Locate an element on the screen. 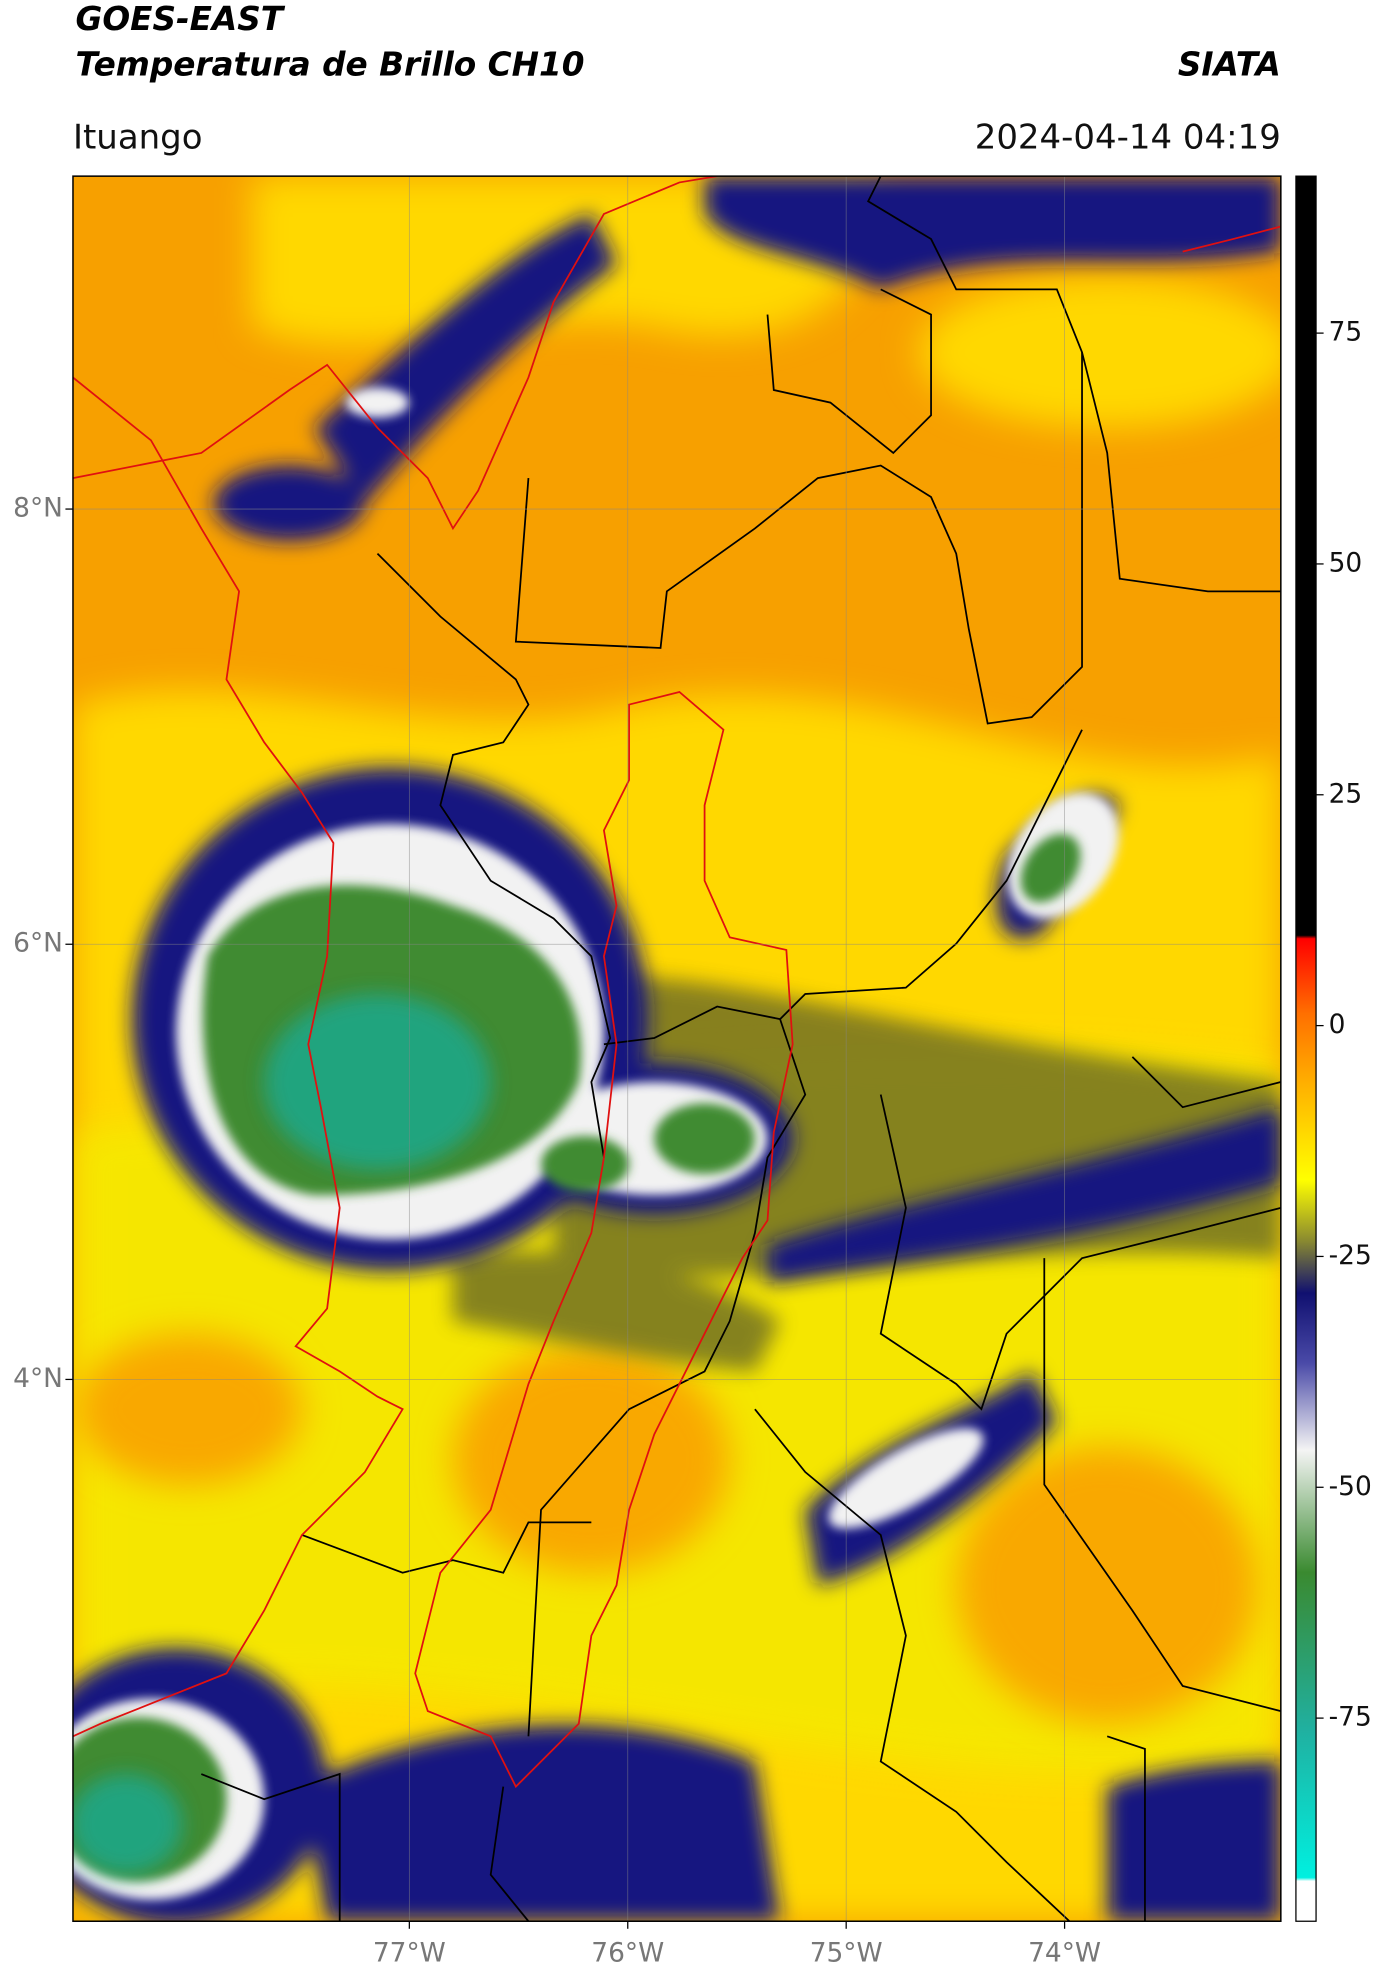  y-tick-label: 6°N is located at coordinates (38, 943).